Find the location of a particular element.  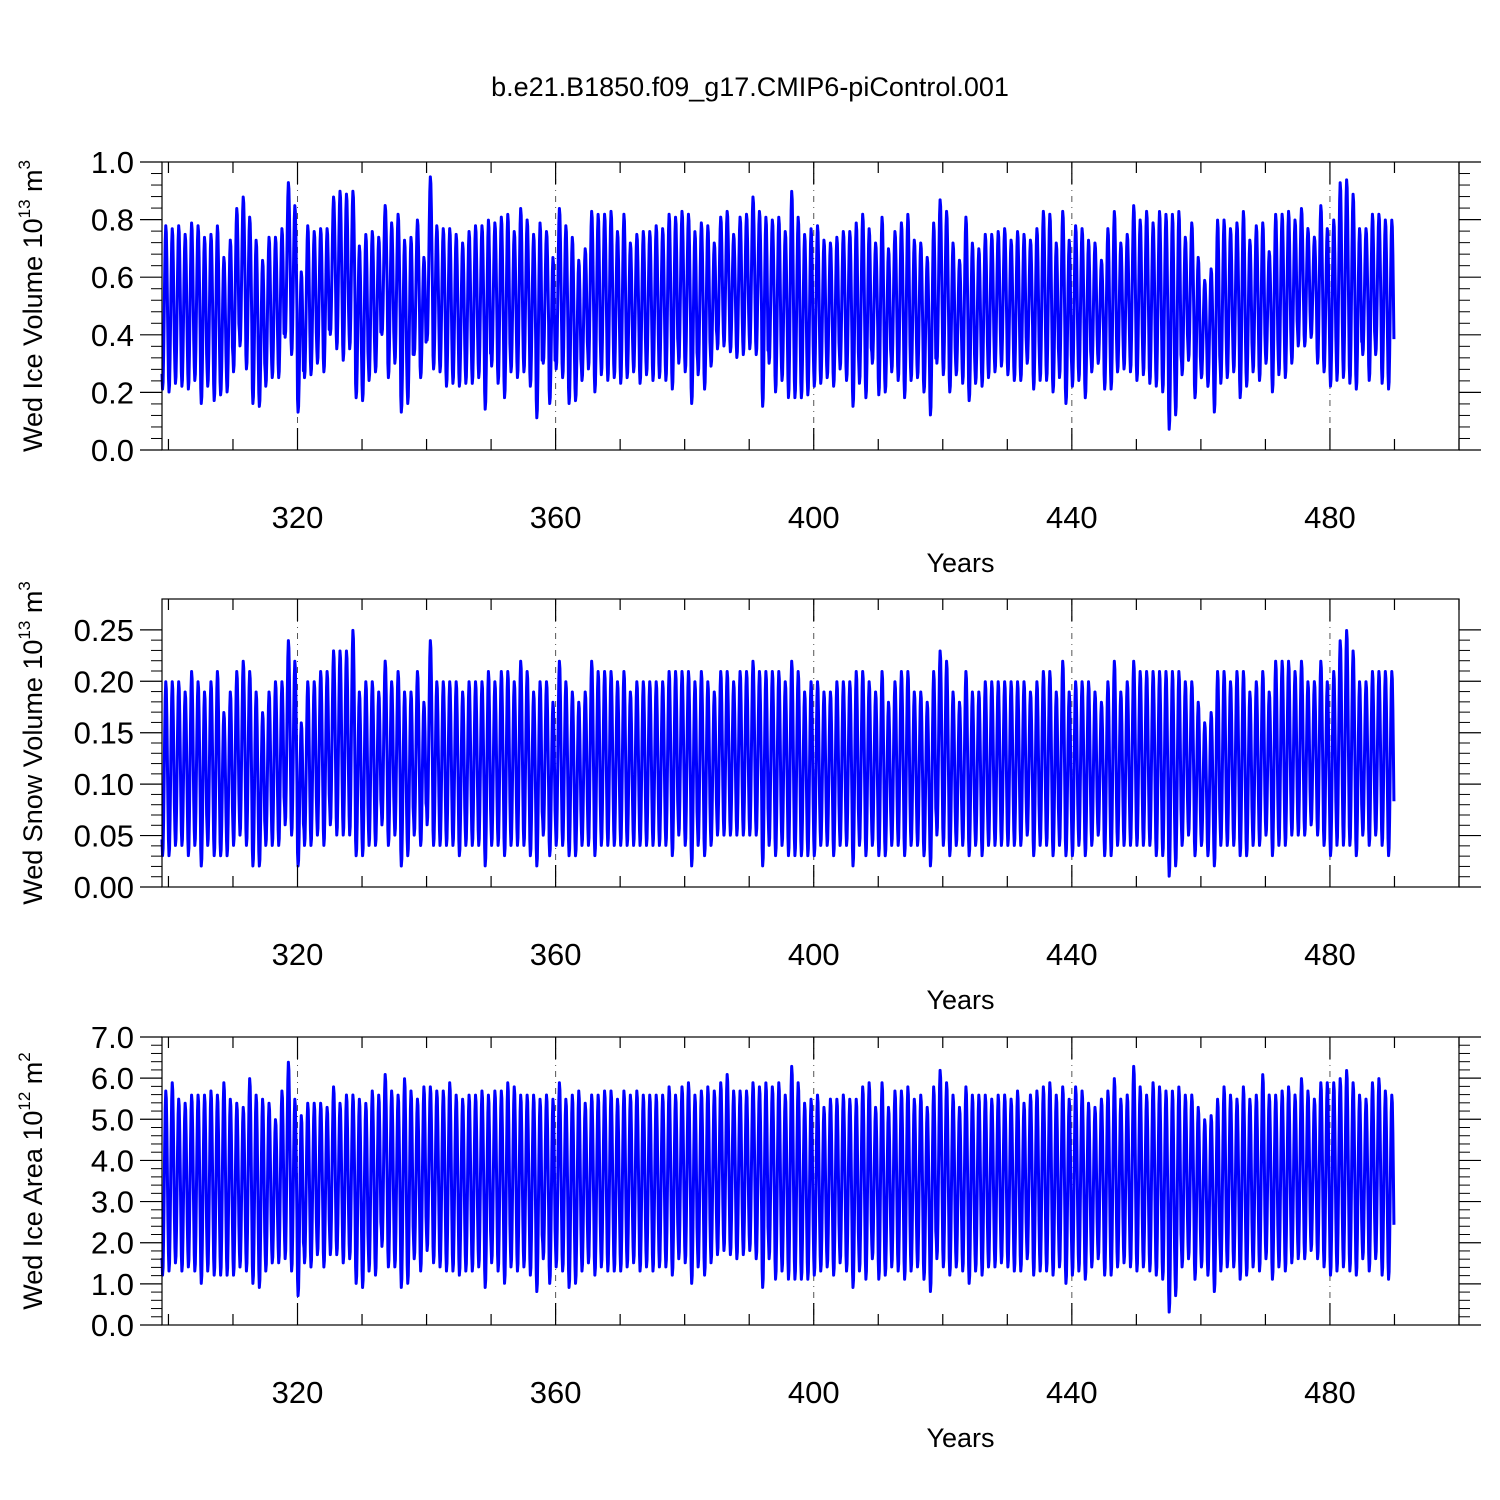

y-tick-label: 3.0 is located at coordinates (112, 1202).